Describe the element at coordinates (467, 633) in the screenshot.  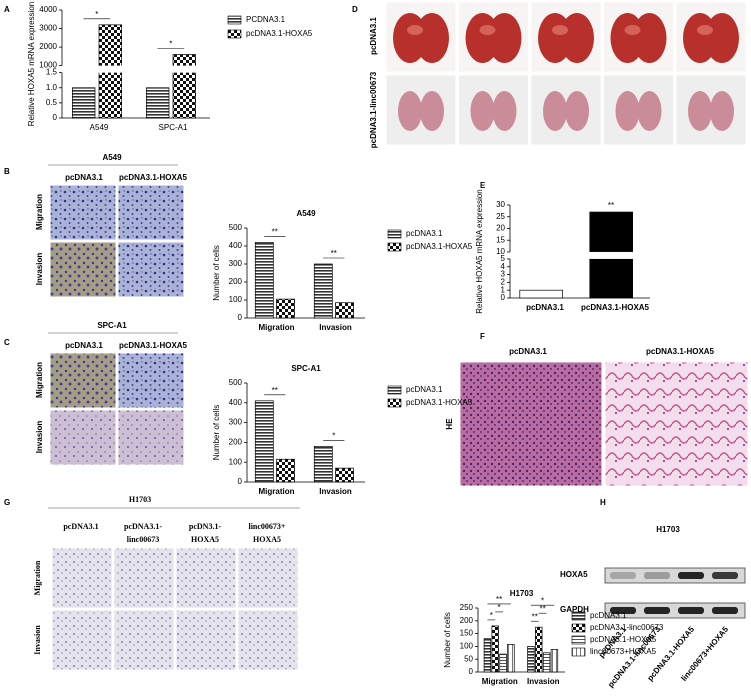
I see `y-tick-label: 150` at that location.